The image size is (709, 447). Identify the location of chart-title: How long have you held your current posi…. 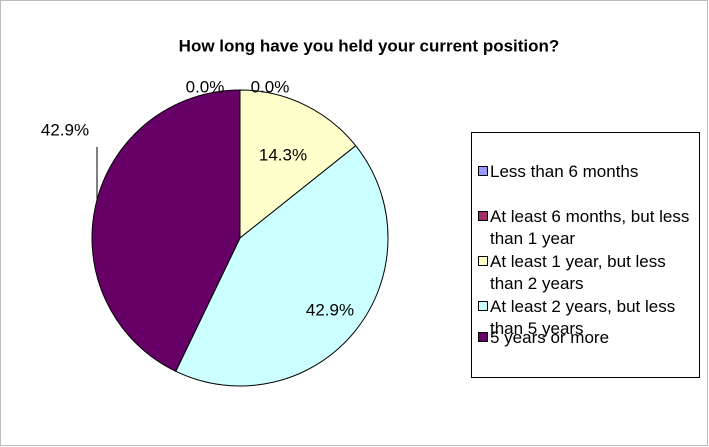
(369, 45).